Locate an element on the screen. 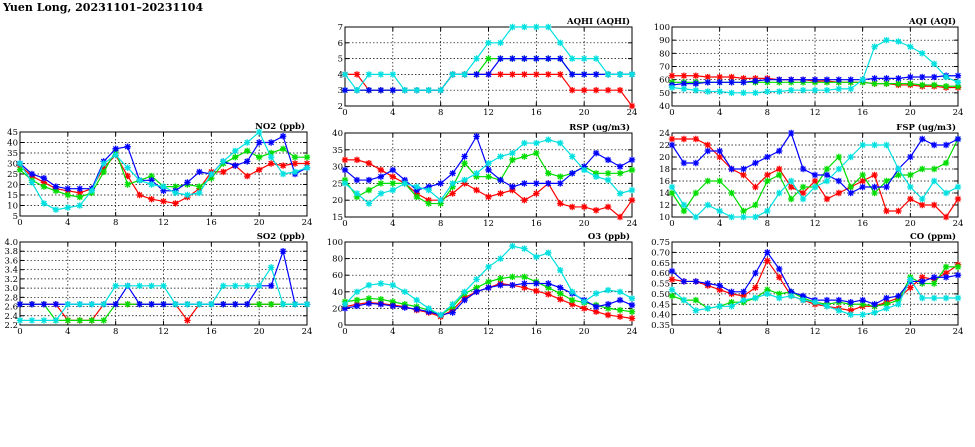 This screenshot has width=975, height=447. chart-aqi: 0 4 8 12 16 20 24 40 50 60 70 80 90 100 AQI (AQI) is located at coordinates (809, 67).